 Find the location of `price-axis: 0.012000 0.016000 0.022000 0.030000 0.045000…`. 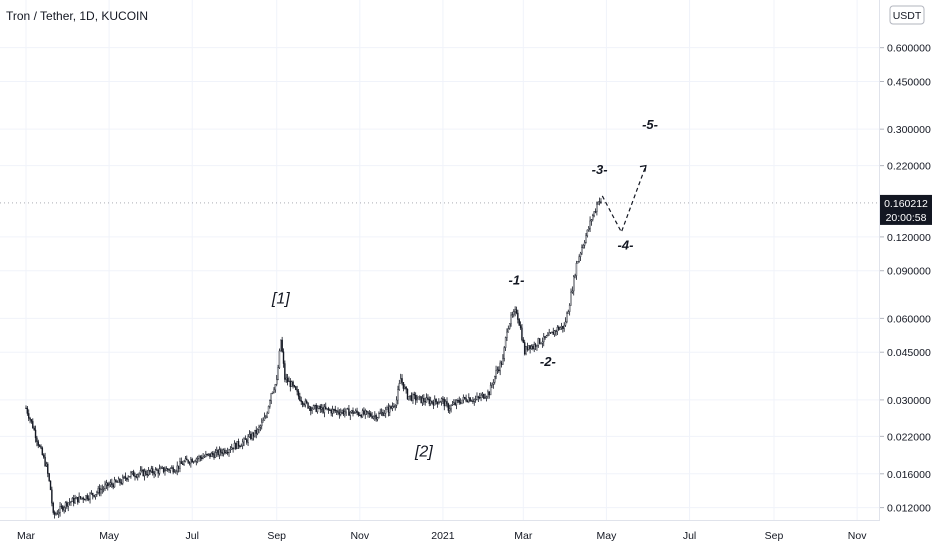

price-axis: 0.012000 0.016000 0.022000 0.030000 0.045000… is located at coordinates (905, 279).